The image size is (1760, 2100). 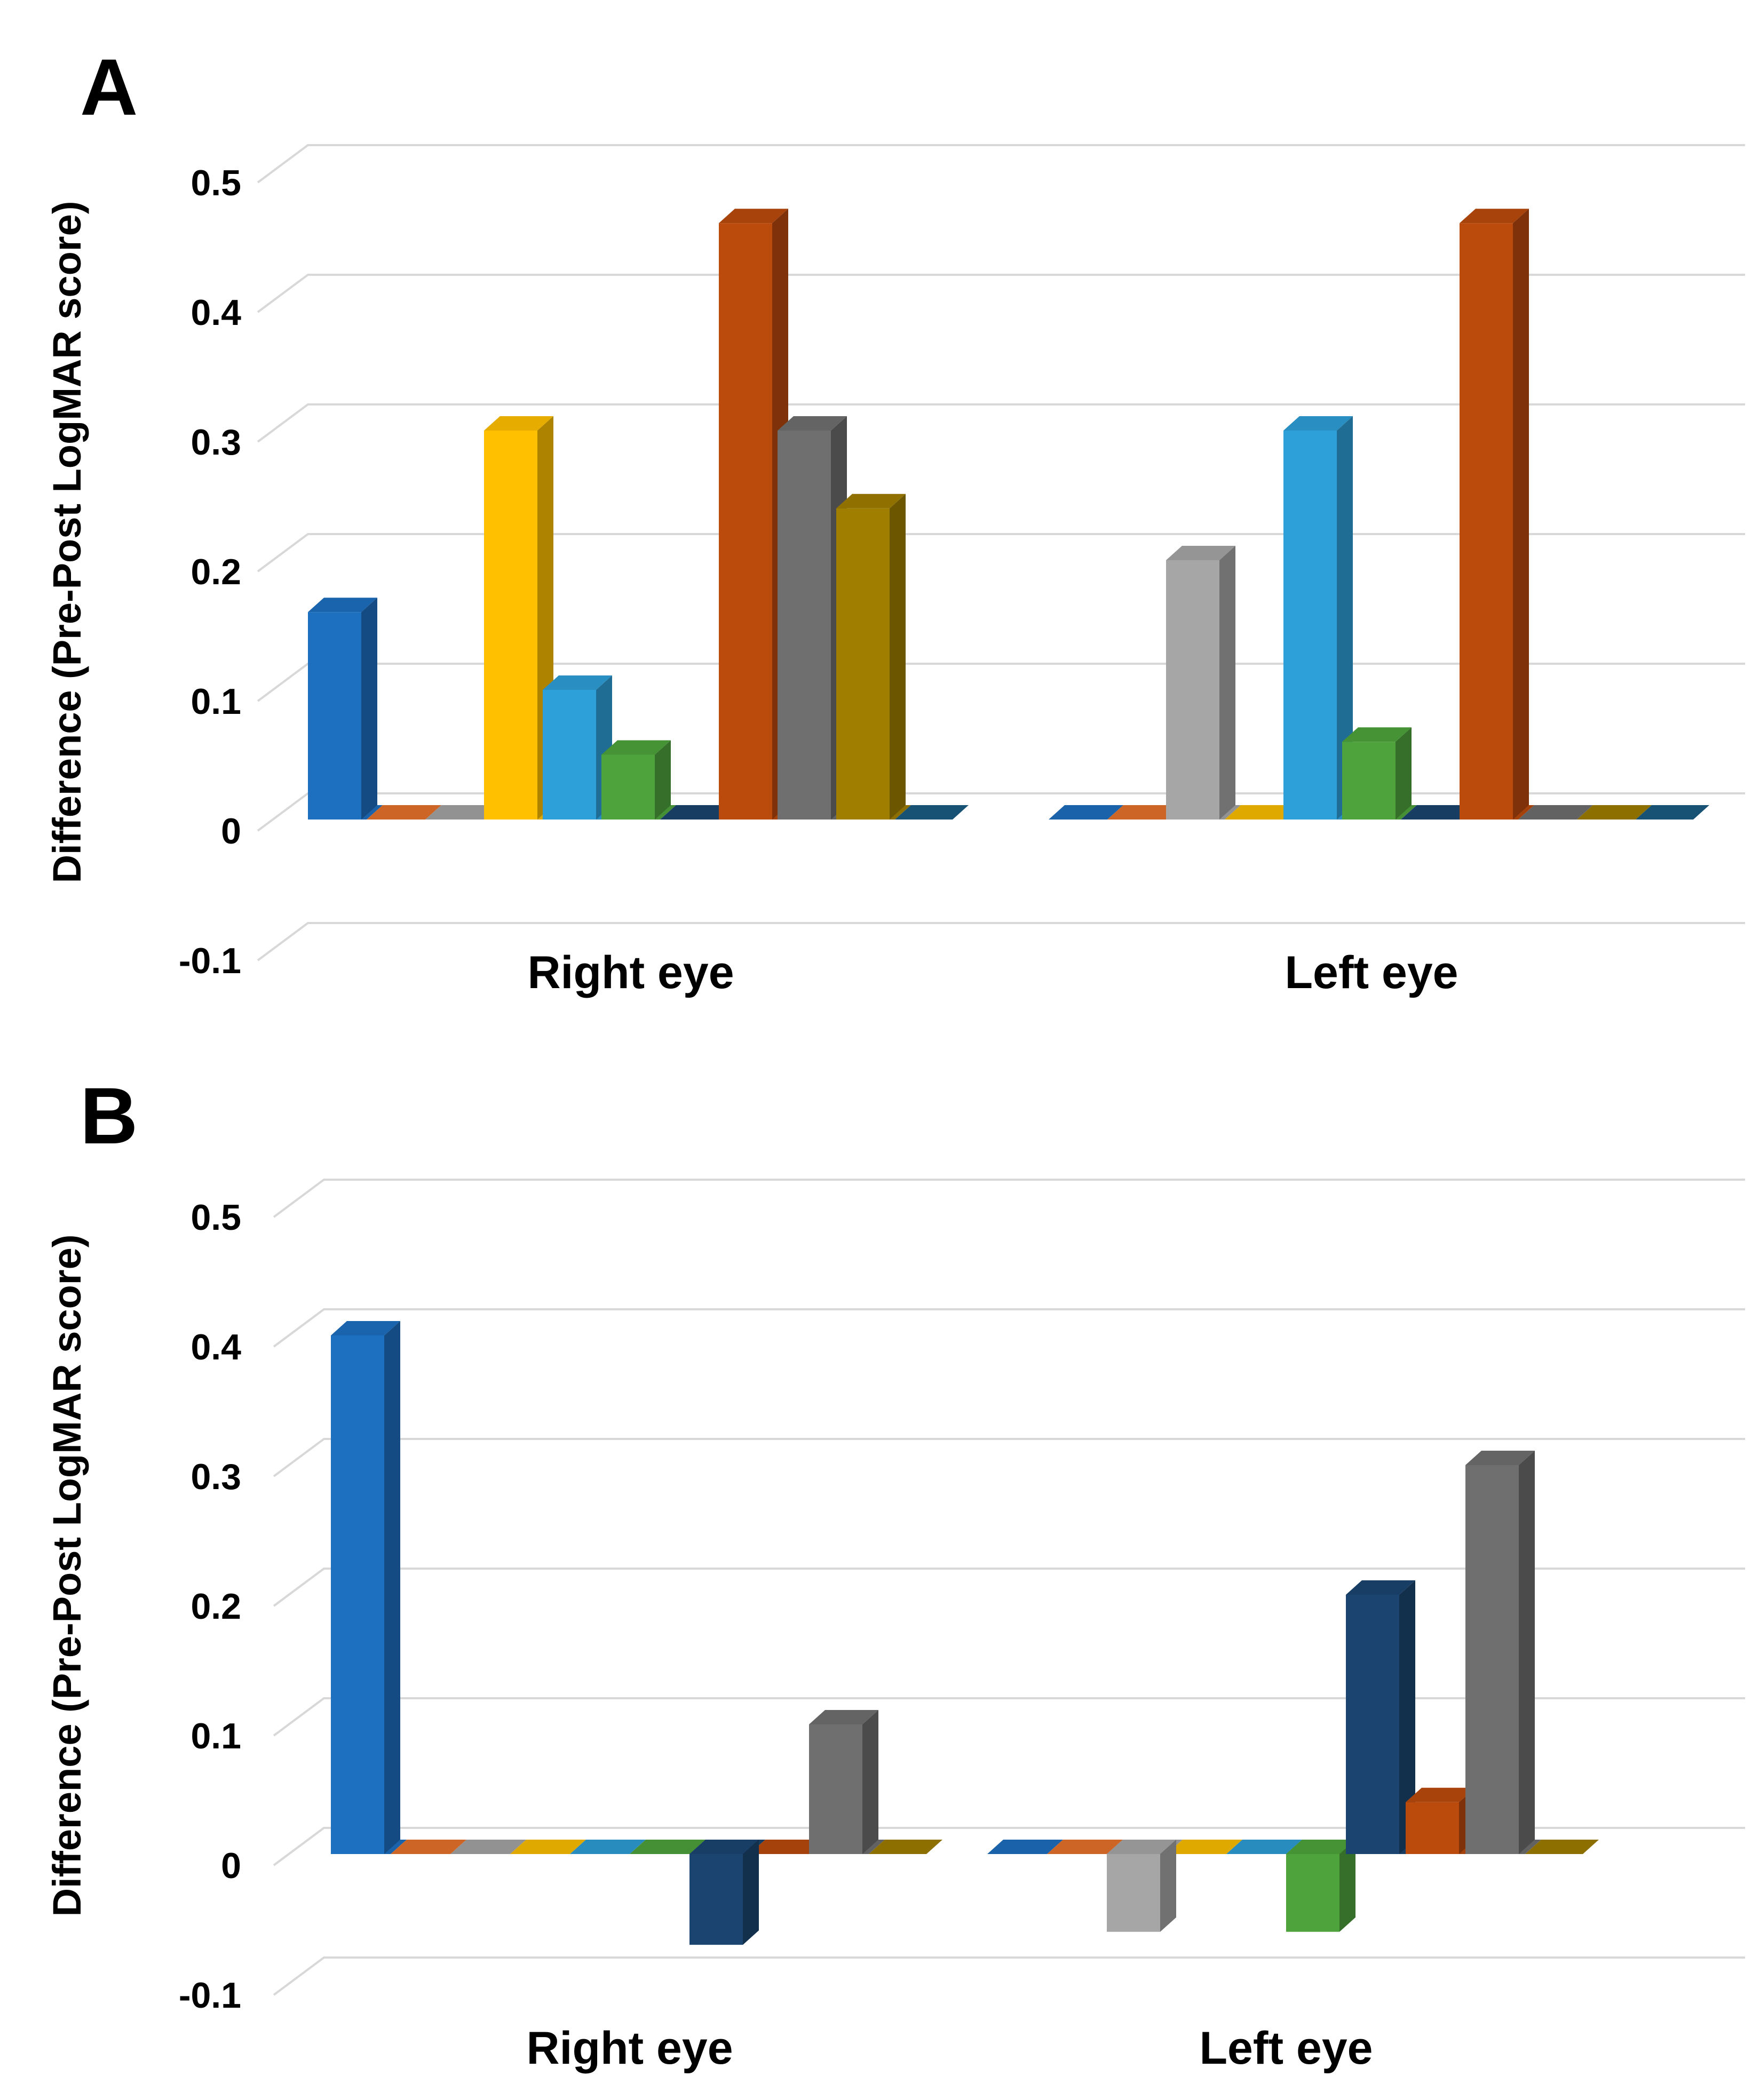 What do you see at coordinates (109, 87) in the screenshot?
I see `panel-a-letter: A` at bounding box center [109, 87].